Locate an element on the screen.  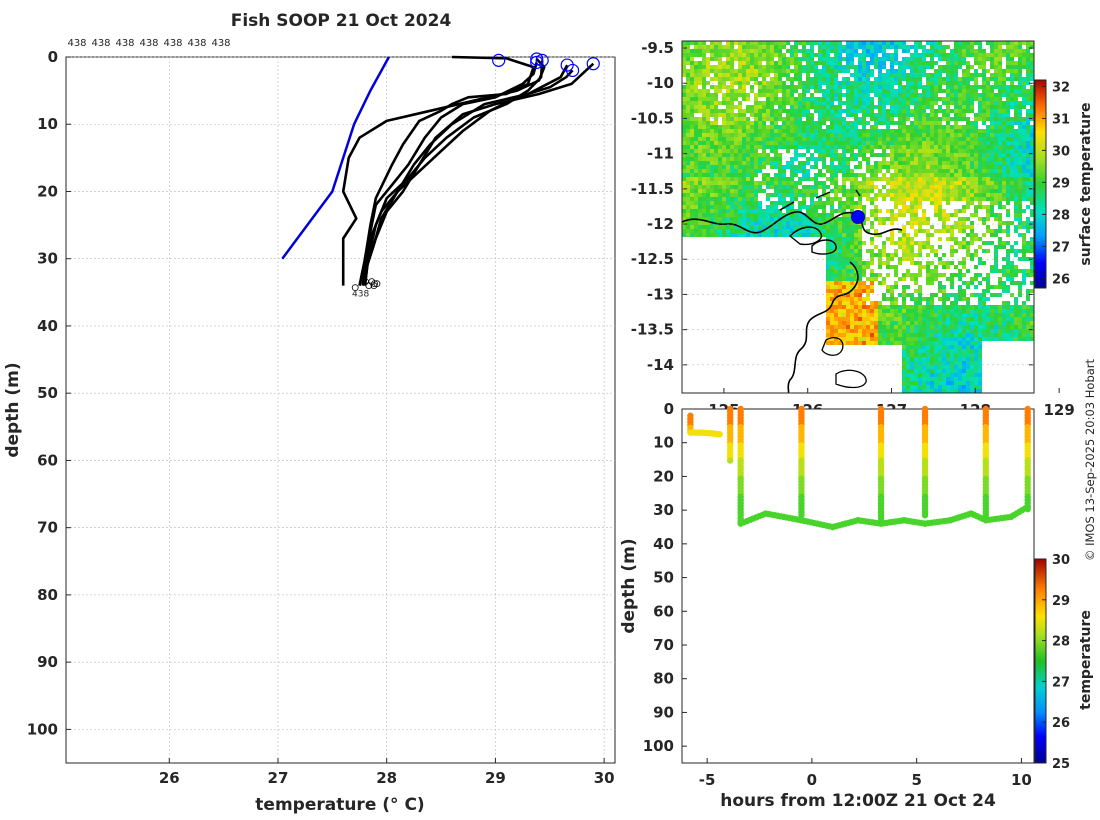
cast-id-label: 438 is located at coordinates (100, 43).